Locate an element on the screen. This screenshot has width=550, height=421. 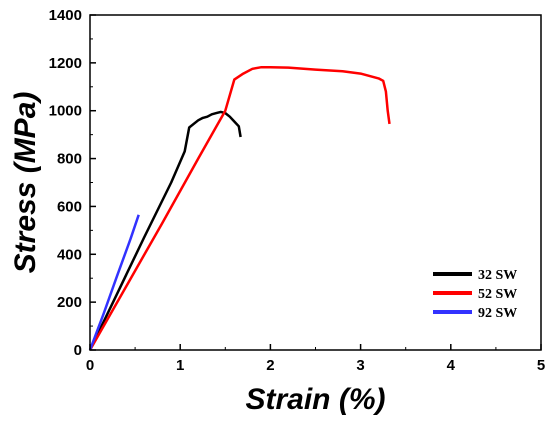
y-tick-label: 200 is located at coordinates (69, 302).